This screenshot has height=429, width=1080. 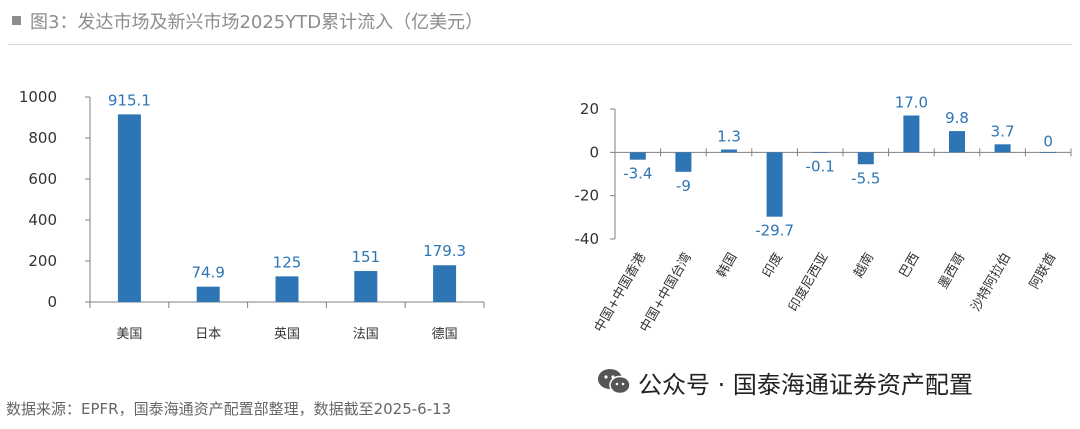 I want to click on x-tick-label: 日本, so click(x=208, y=334).